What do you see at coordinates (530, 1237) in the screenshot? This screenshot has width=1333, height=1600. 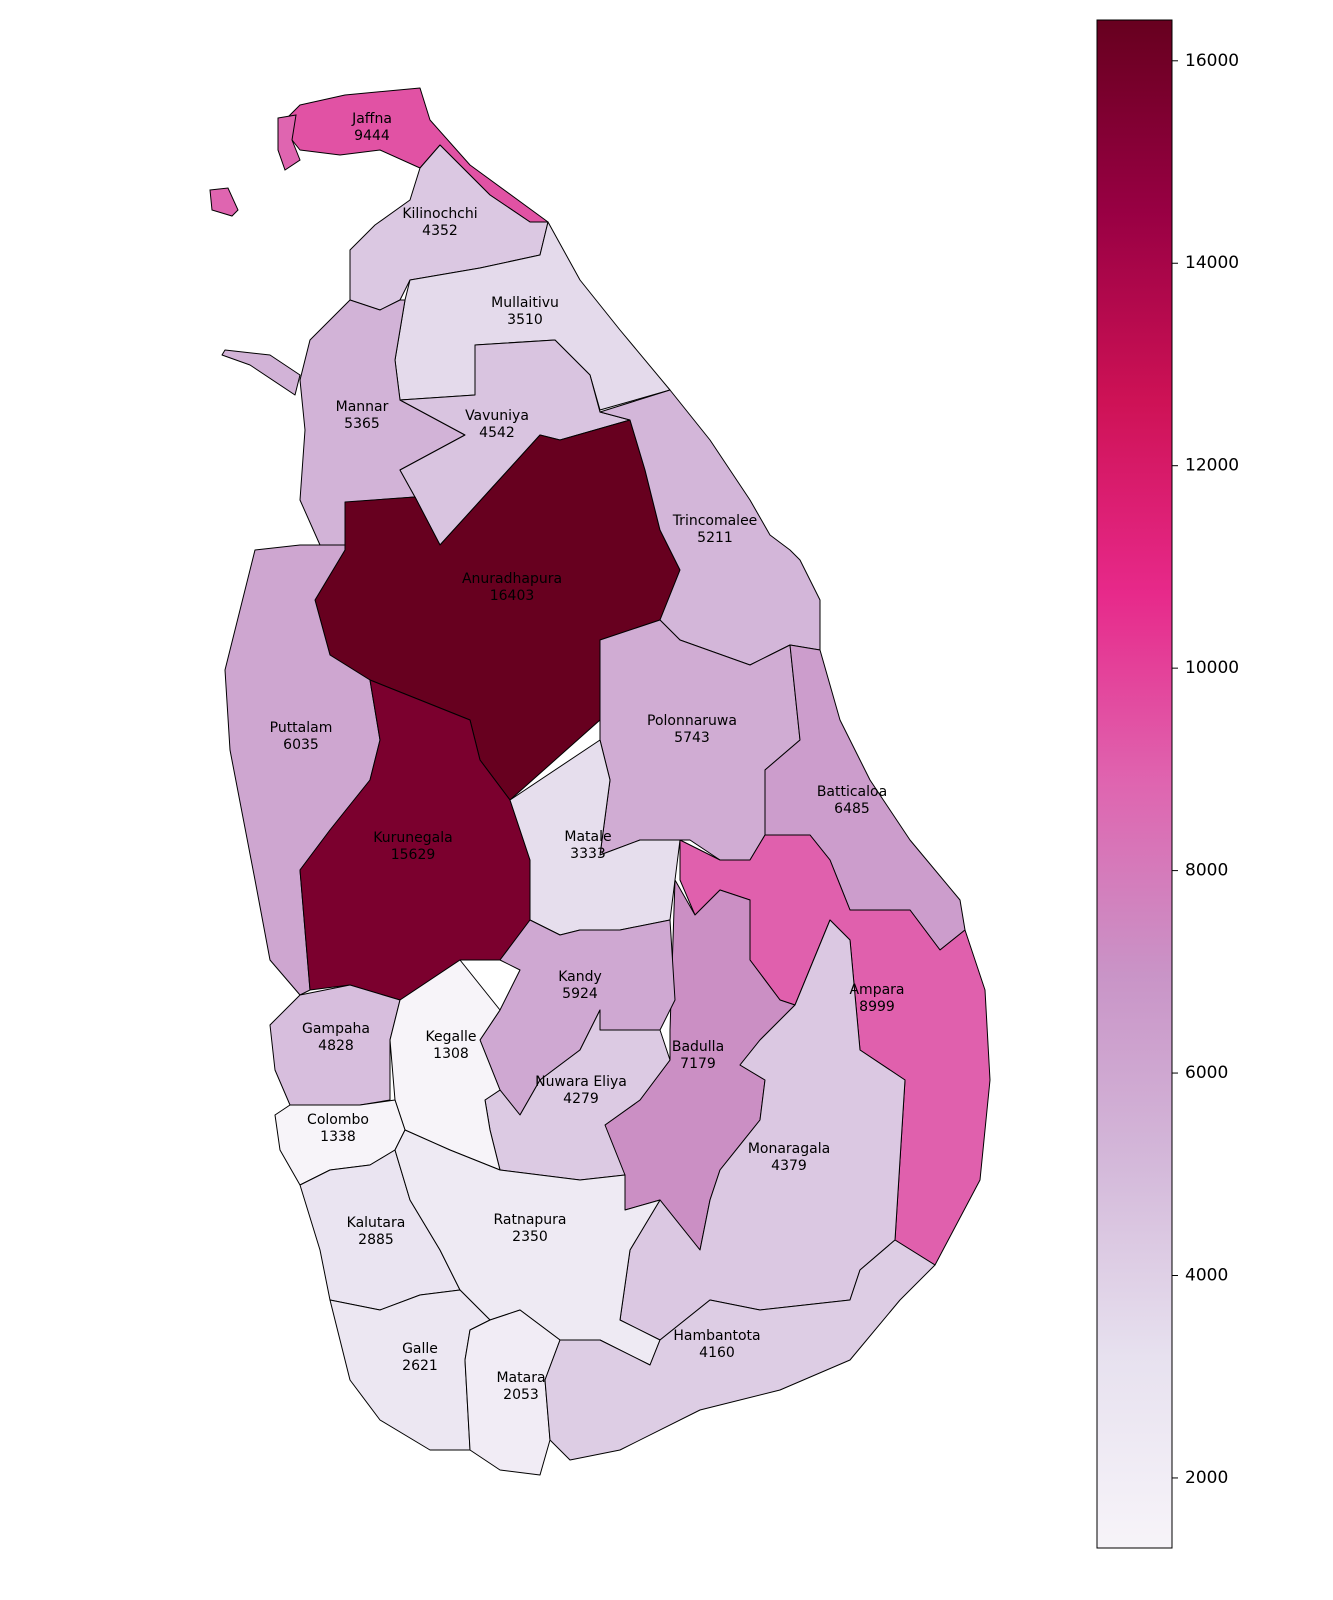 I see `district-value: 2350` at bounding box center [530, 1237].